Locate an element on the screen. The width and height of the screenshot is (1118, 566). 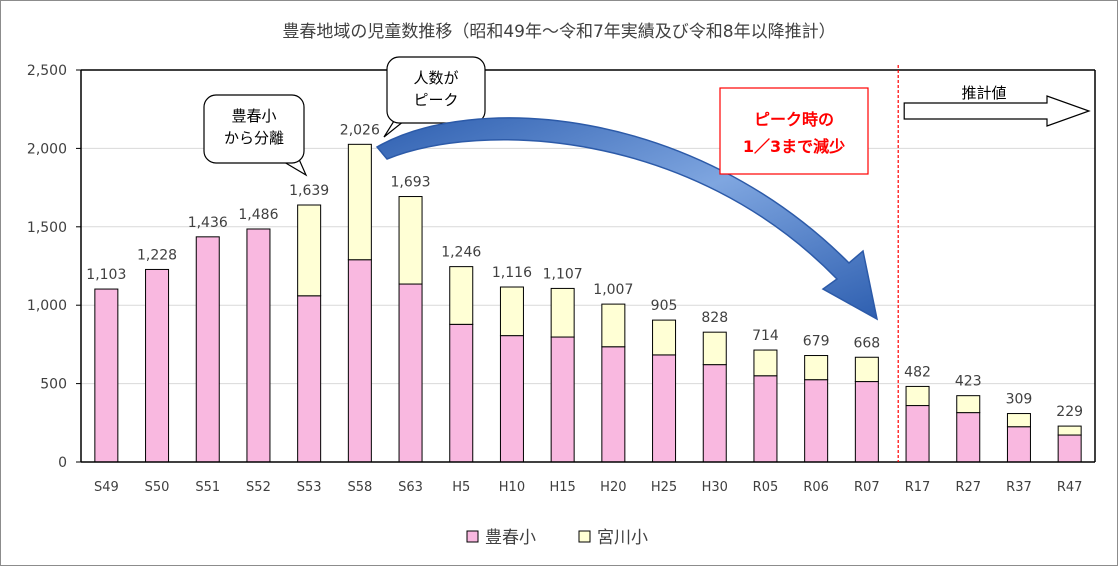
decrease-text: ピーク時の is located at coordinates (794, 119).